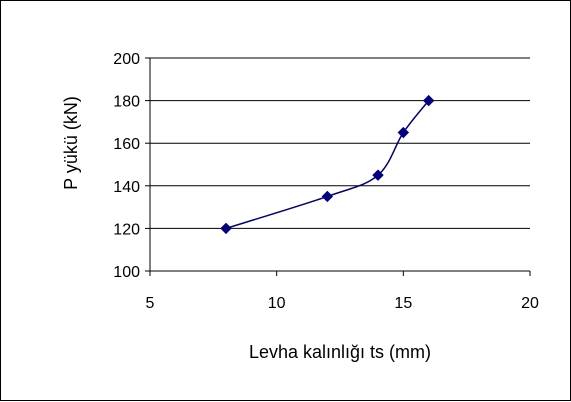  I want to click on x-tick-label: 15, so click(403, 303).